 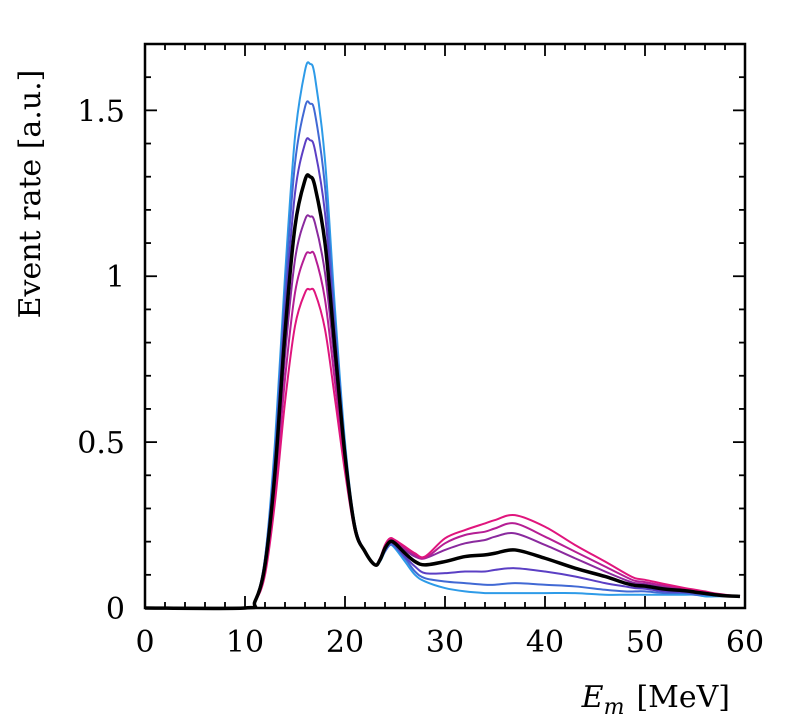 What do you see at coordinates (592, 697) in the screenshot?
I see `x-axis-label-variable: E` at bounding box center [592, 697].